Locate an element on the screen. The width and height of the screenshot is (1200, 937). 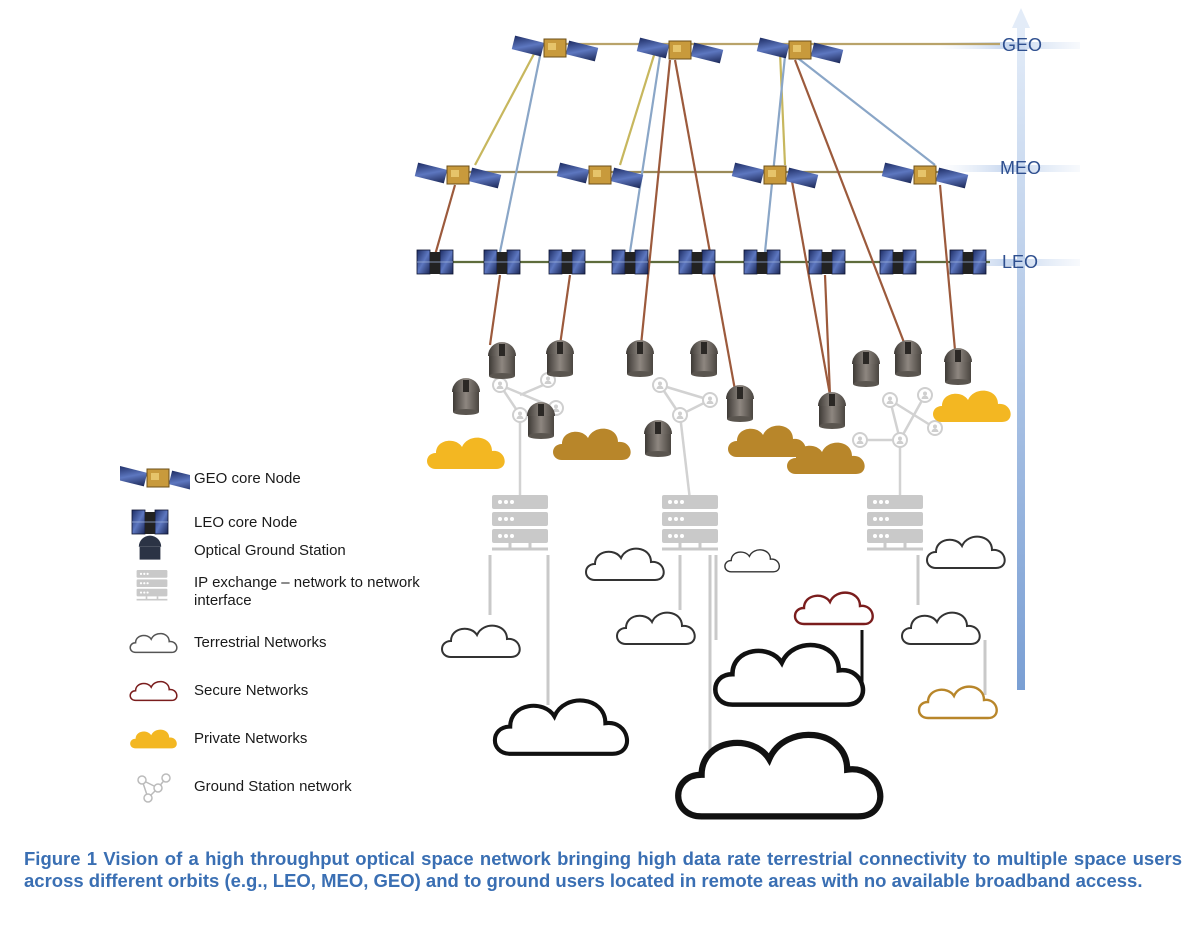
legend-item-secure-networks: Secure Networks is located at coordinates (300, 689).